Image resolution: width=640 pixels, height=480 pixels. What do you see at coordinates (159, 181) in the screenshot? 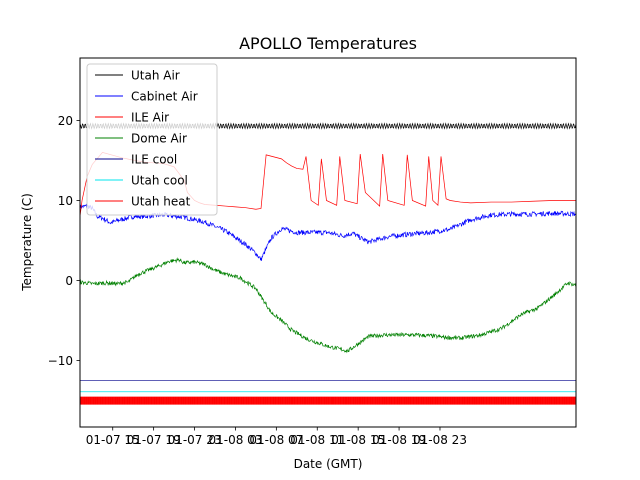
I see `legend-label: Utah cool` at bounding box center [159, 181].